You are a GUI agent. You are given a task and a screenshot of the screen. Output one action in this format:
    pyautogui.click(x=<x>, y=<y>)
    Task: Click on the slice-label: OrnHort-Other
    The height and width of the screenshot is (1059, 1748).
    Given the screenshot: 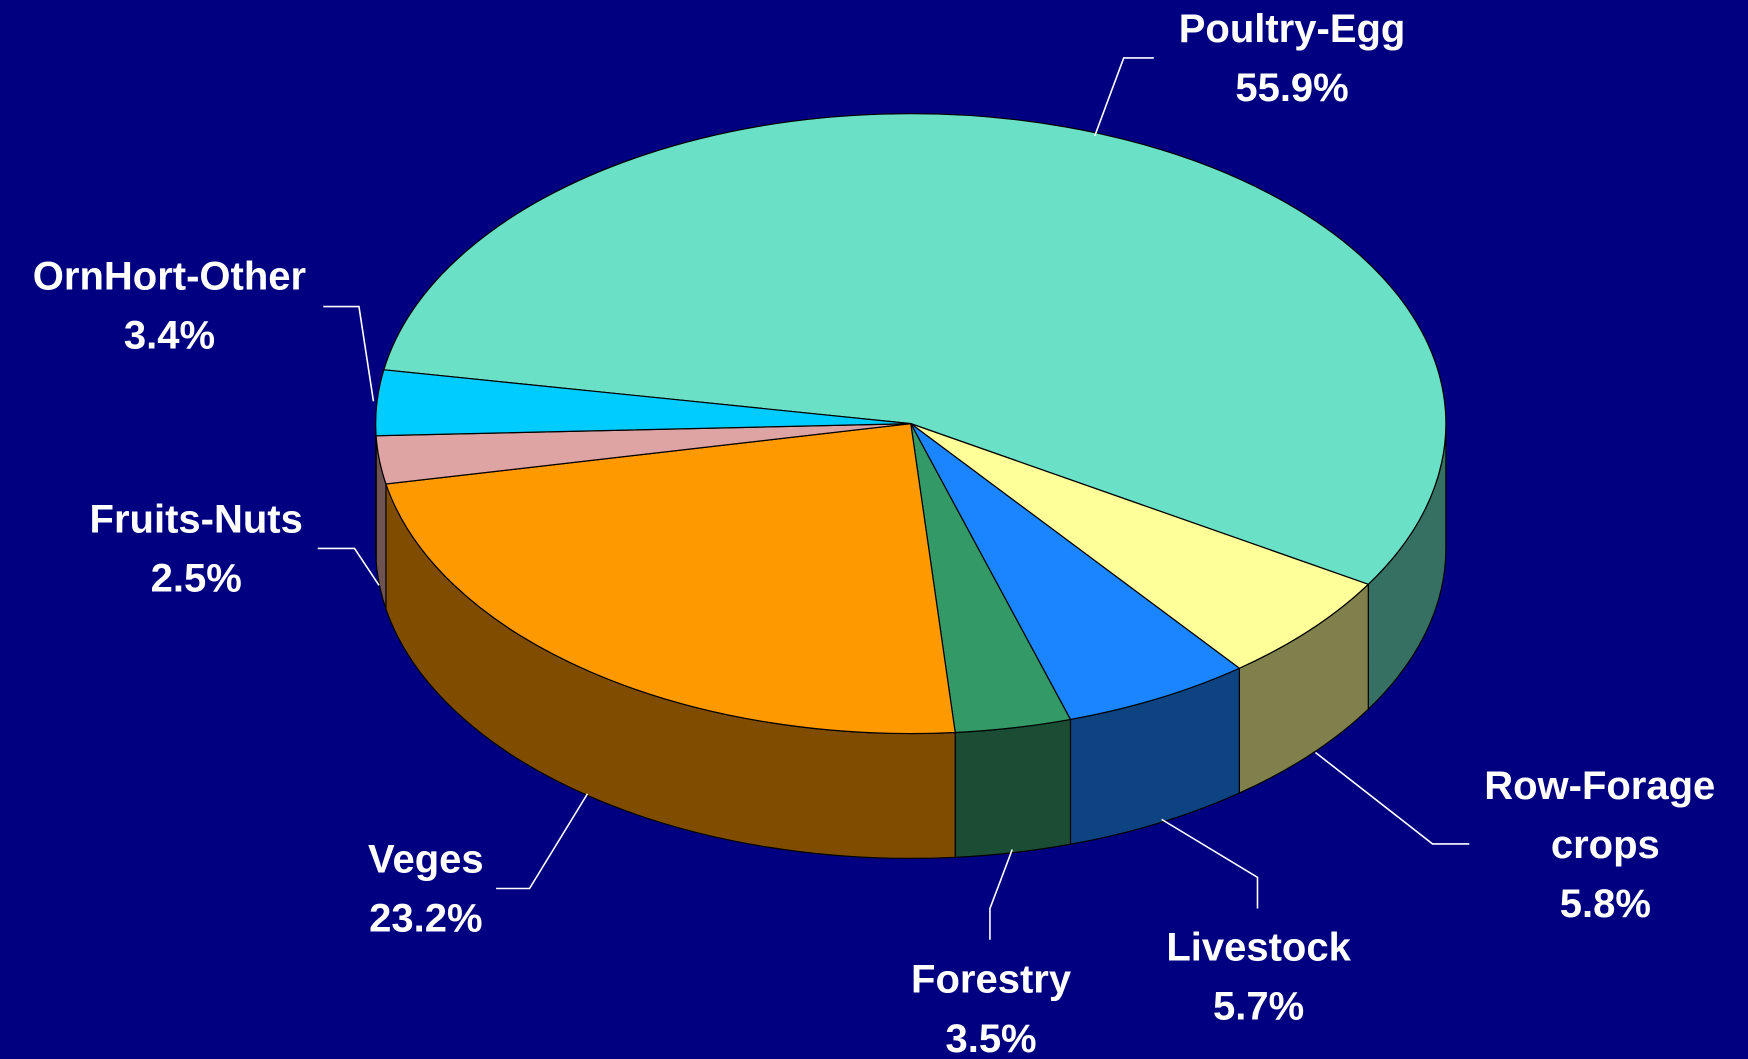 What is the action you would take?
    pyautogui.click(x=169, y=276)
    